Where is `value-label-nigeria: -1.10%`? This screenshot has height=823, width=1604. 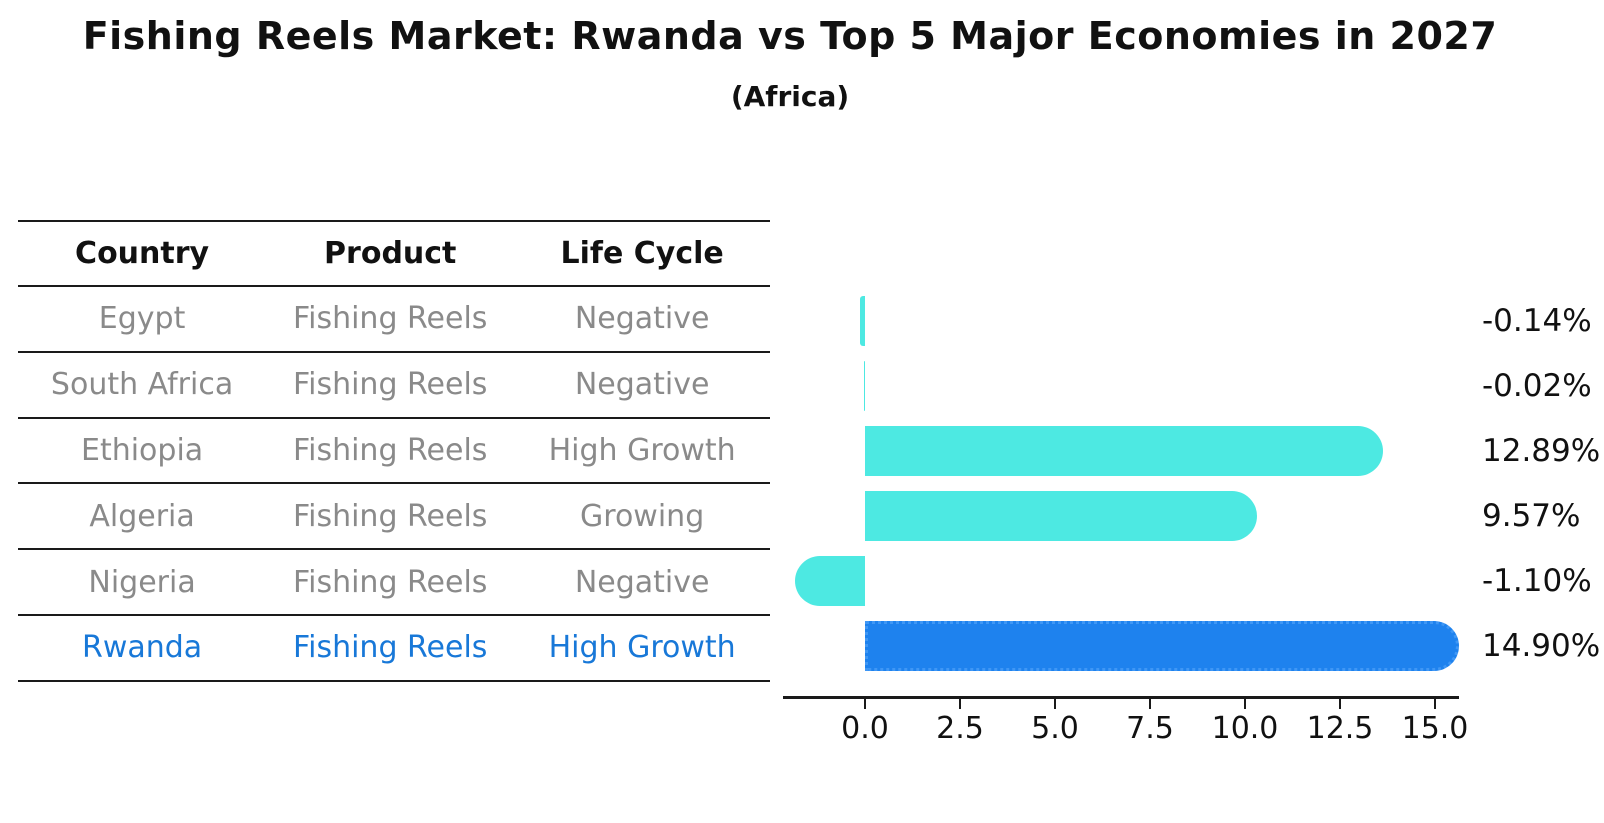 value-label-nigeria: -1.10% is located at coordinates (1537, 581).